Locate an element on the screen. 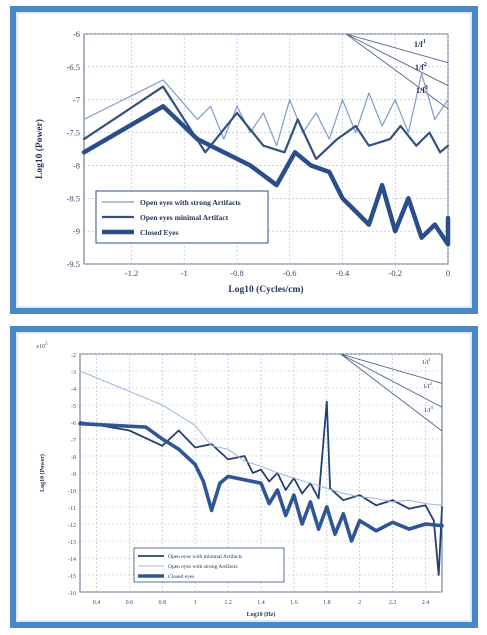 The height and width of the screenshot is (635, 487). y-tick-label: -15 is located at coordinates (72, 577).